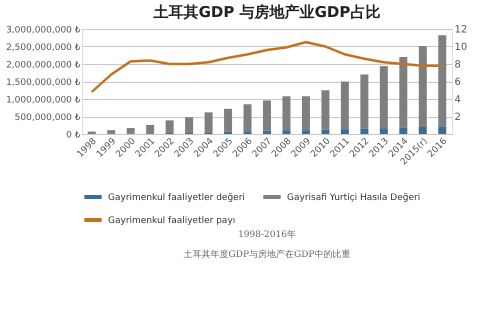 This screenshot has height=325, width=500. What do you see at coordinates (47, 118) in the screenshot?
I see `y-tick-label: 500,000,000 ₺` at bounding box center [47, 118].